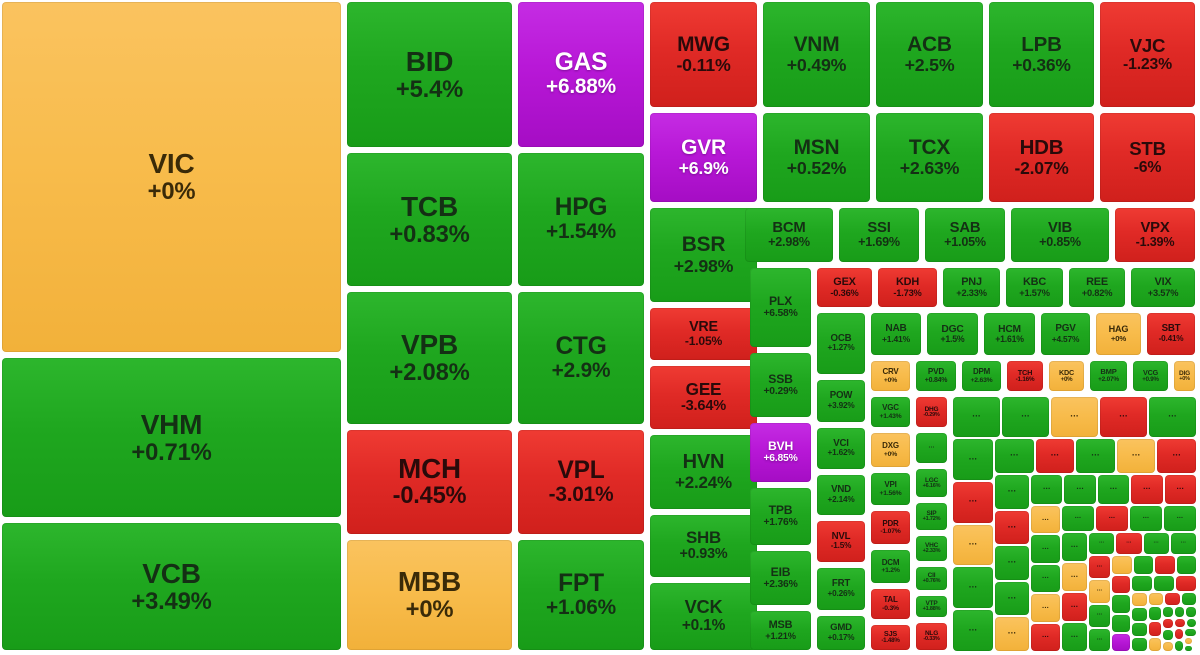 The width and height of the screenshot is (1200, 655). Describe the element at coordinates (890, 376) in the screenshot. I see `tile-CRV: CRV +0%` at that location.